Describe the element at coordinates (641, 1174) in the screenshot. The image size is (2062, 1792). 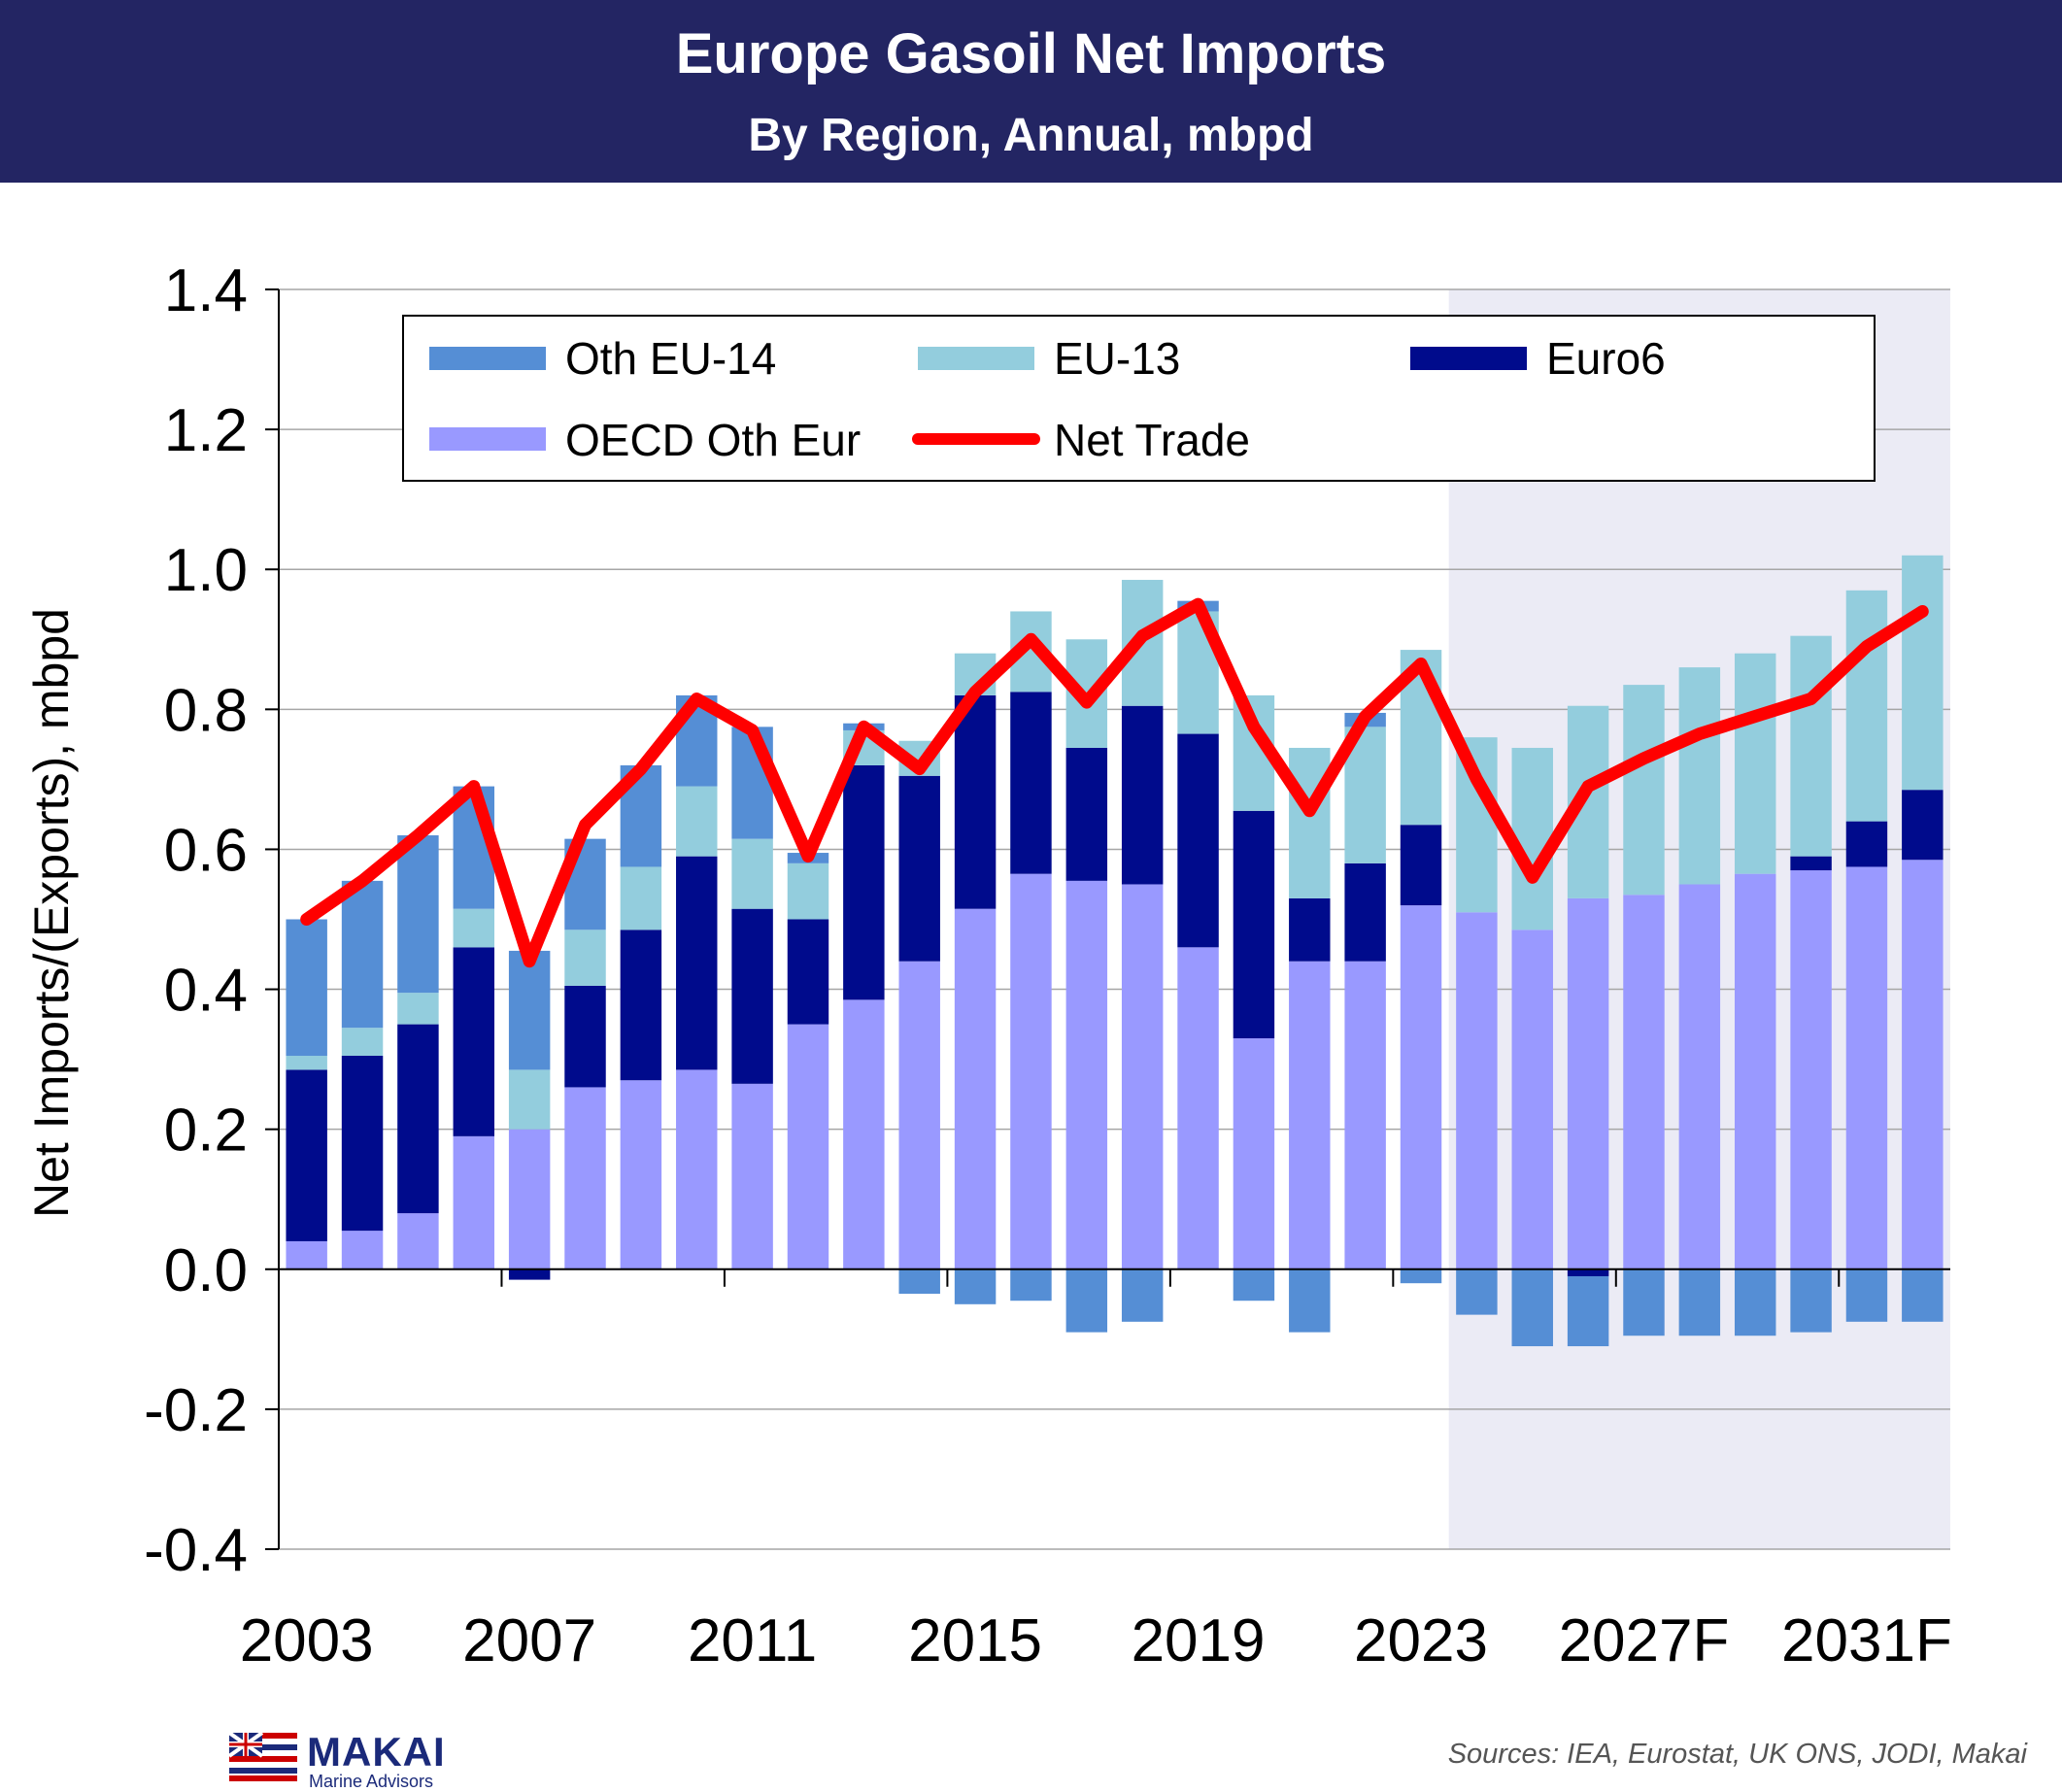
I see `bar-oecd-oth-eur-2009` at that location.